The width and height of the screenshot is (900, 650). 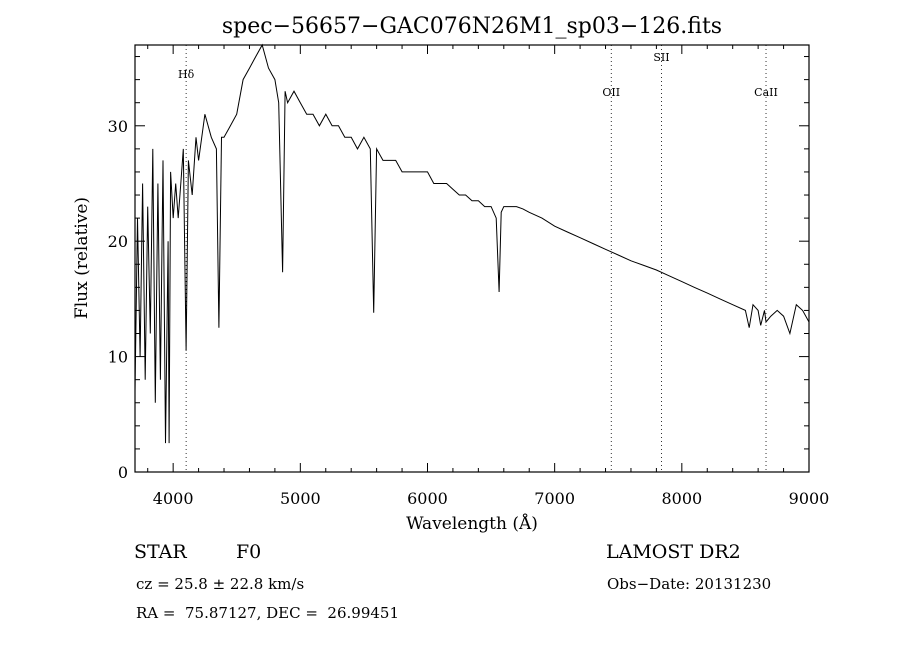 I want to click on obs-date: Obs−Date: 20131230, so click(x=689, y=584).